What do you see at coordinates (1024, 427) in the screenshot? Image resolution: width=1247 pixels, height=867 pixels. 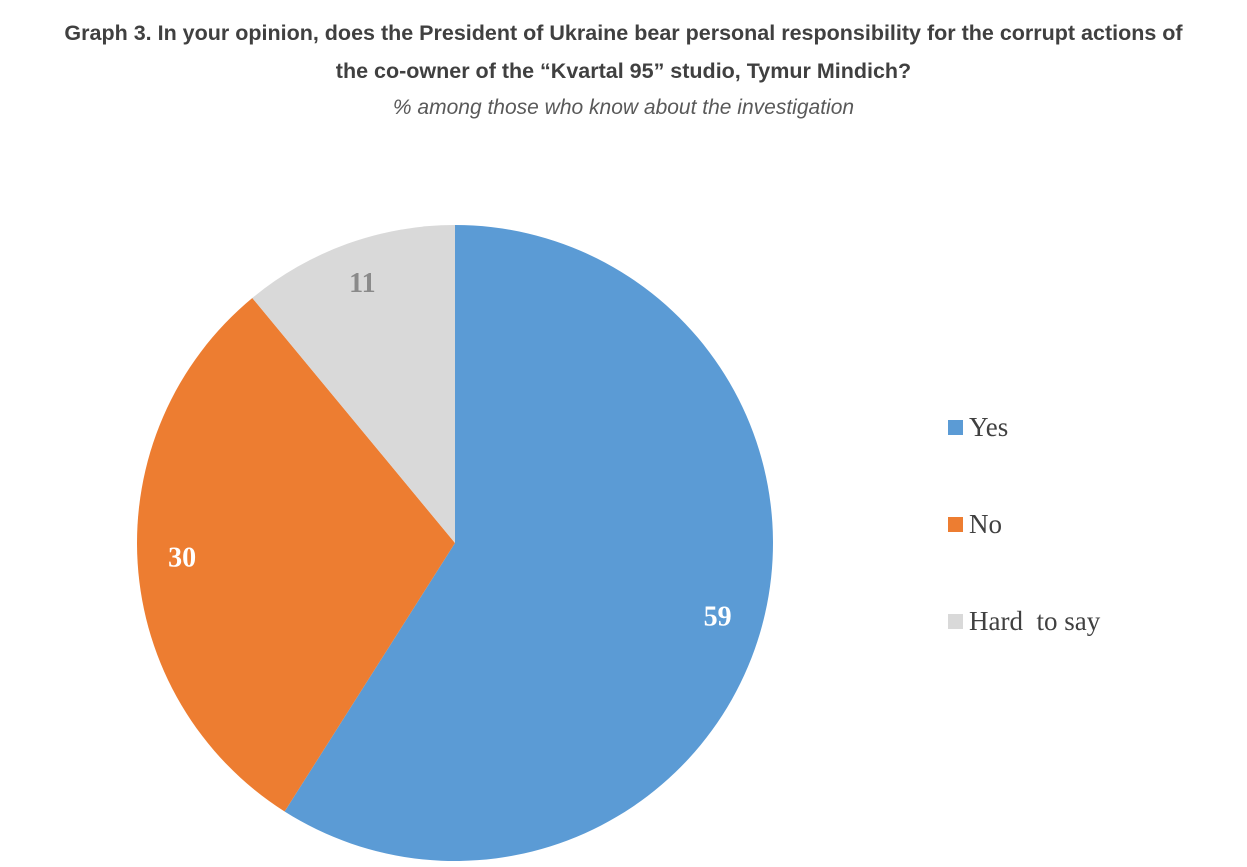 I see `legend-item: Yes` at bounding box center [1024, 427].